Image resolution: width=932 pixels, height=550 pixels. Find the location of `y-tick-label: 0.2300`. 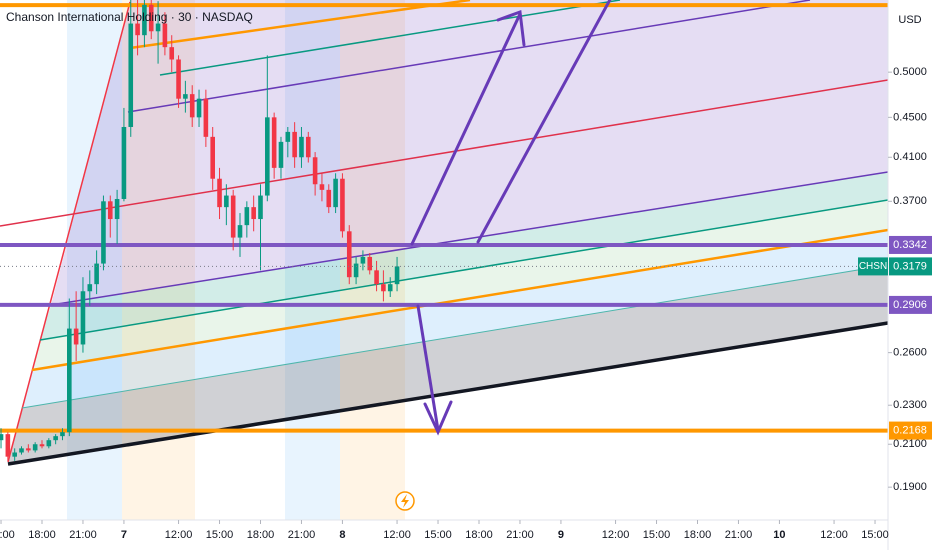

y-tick-label: 0.2300 is located at coordinates (910, 405).